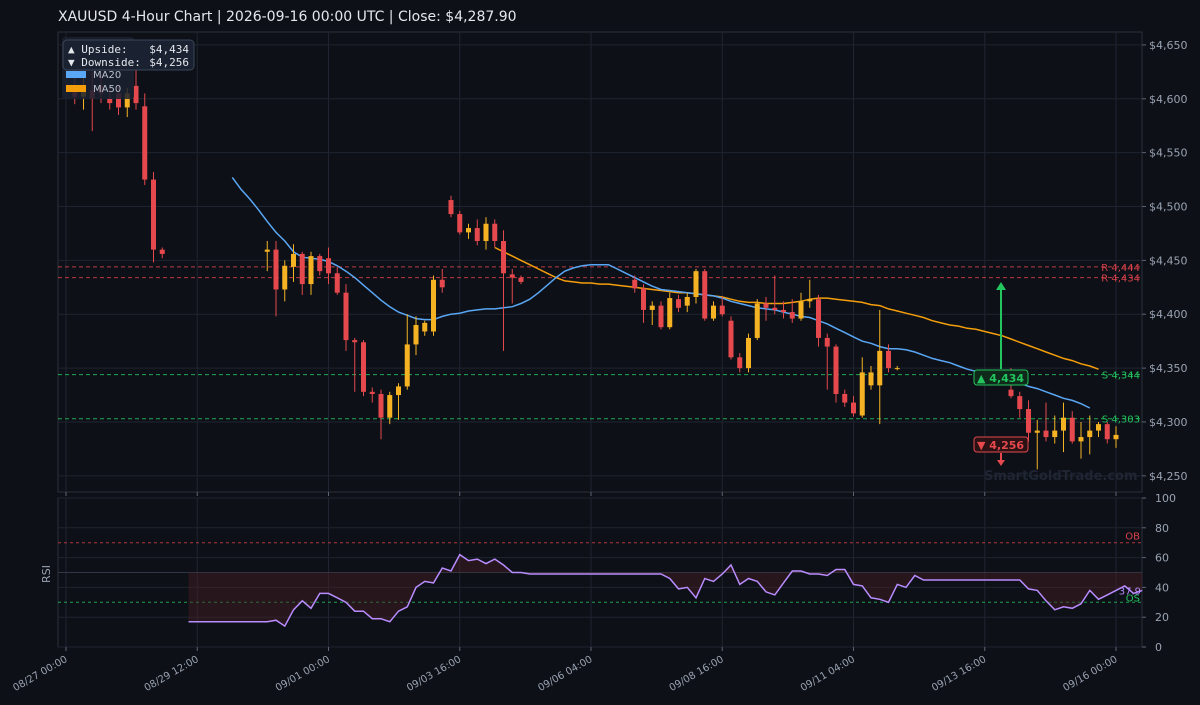 The height and width of the screenshot is (705, 1200). Describe the element at coordinates (1162, 617) in the screenshot. I see `rsi-tick-label: 20` at that location.